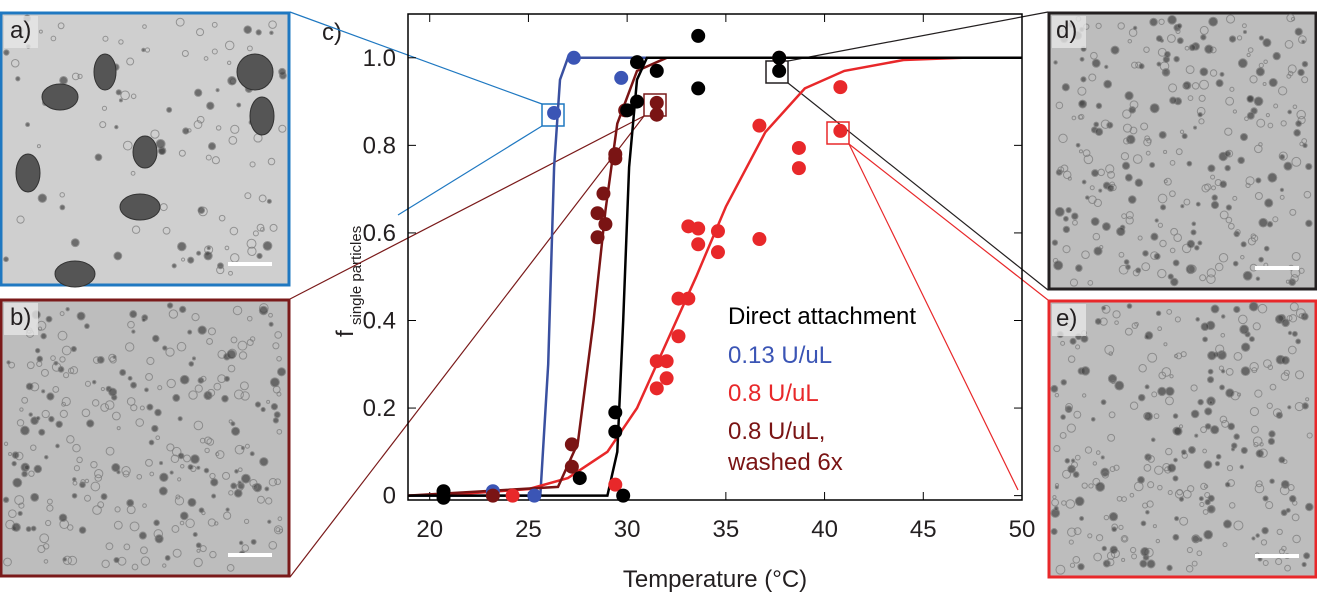 This screenshot has width=1317, height=594. Describe the element at coordinates (105, 72) in the screenshot. I see `aggregate` at that location.